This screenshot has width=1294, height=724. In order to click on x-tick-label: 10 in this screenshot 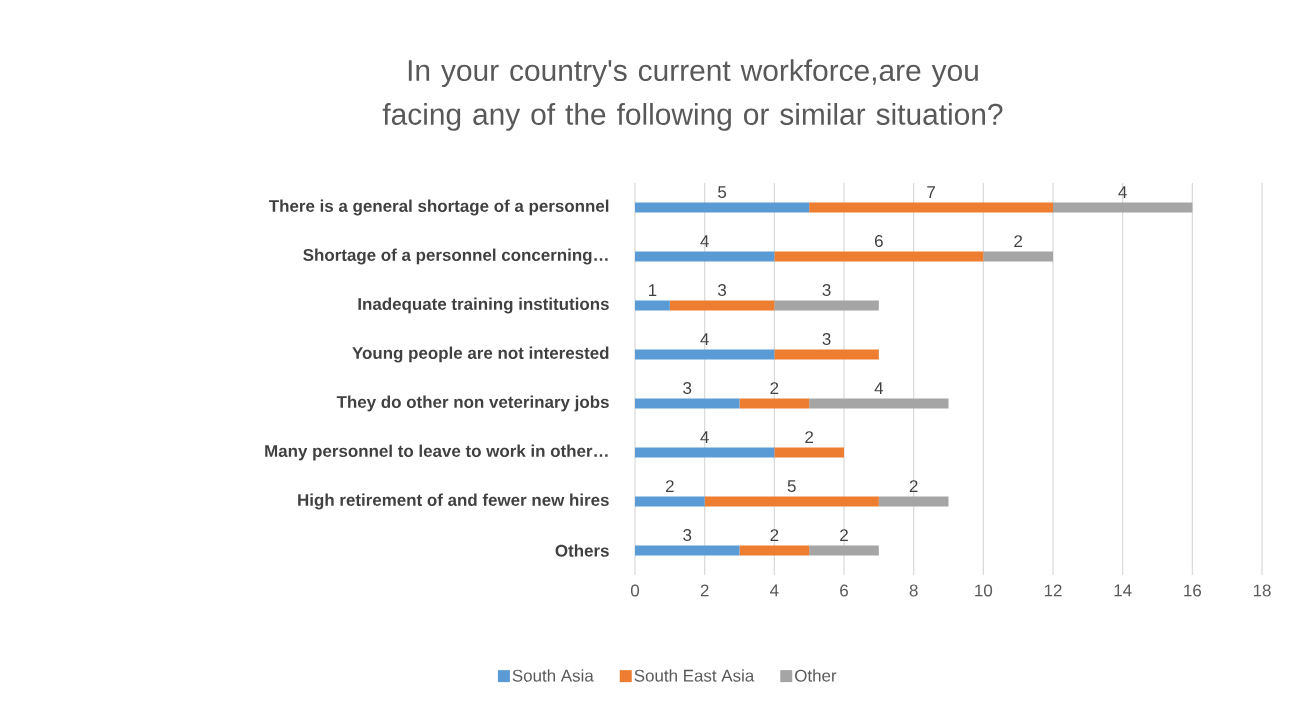, I will do `click(984, 590)`.